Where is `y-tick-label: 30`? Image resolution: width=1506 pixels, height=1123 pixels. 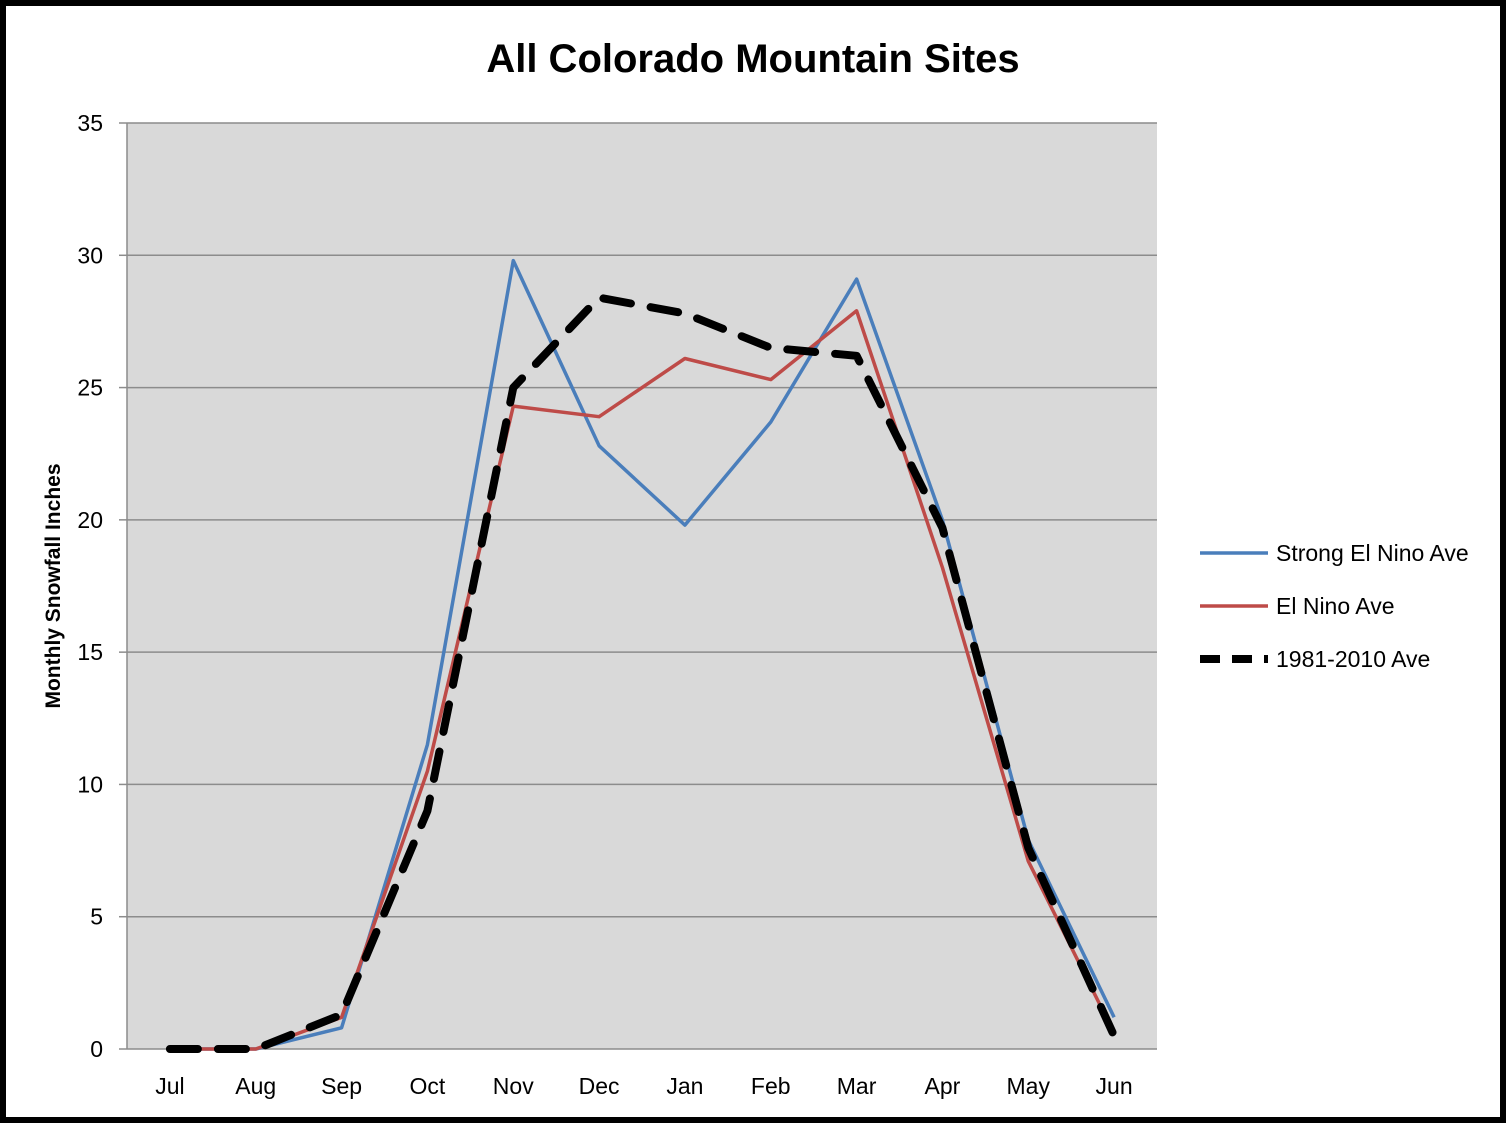 y-tick-label: 30 is located at coordinates (90, 255).